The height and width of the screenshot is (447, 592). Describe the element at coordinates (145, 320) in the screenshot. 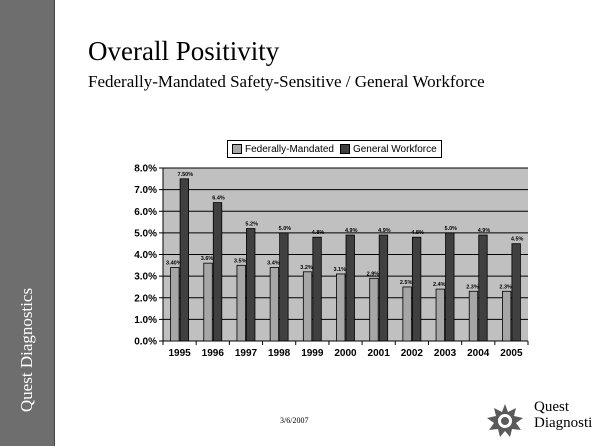

I see `y-tick-label: 1.0%` at that location.